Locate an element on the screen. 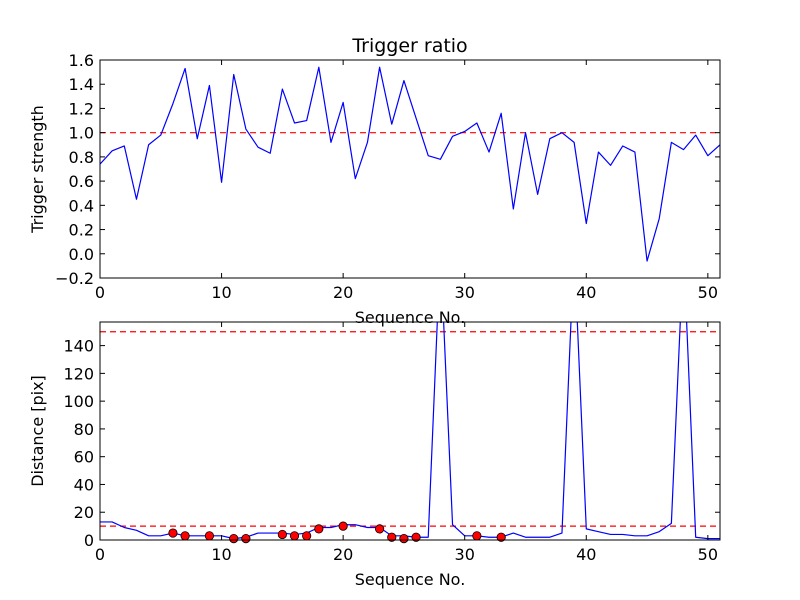 This screenshot has height=600, width=800. y-tick-label: 120 is located at coordinates (78, 373).